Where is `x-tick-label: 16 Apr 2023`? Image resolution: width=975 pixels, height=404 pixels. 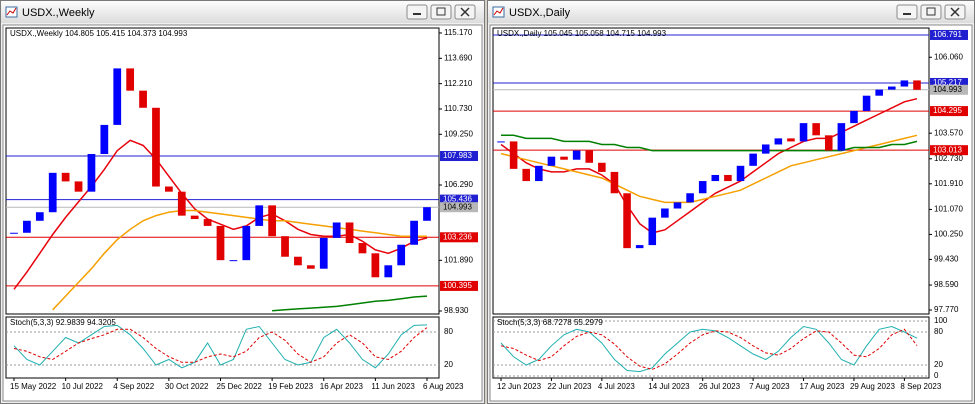
x-tick-label: 16 Apr 2023 is located at coordinates (342, 386).